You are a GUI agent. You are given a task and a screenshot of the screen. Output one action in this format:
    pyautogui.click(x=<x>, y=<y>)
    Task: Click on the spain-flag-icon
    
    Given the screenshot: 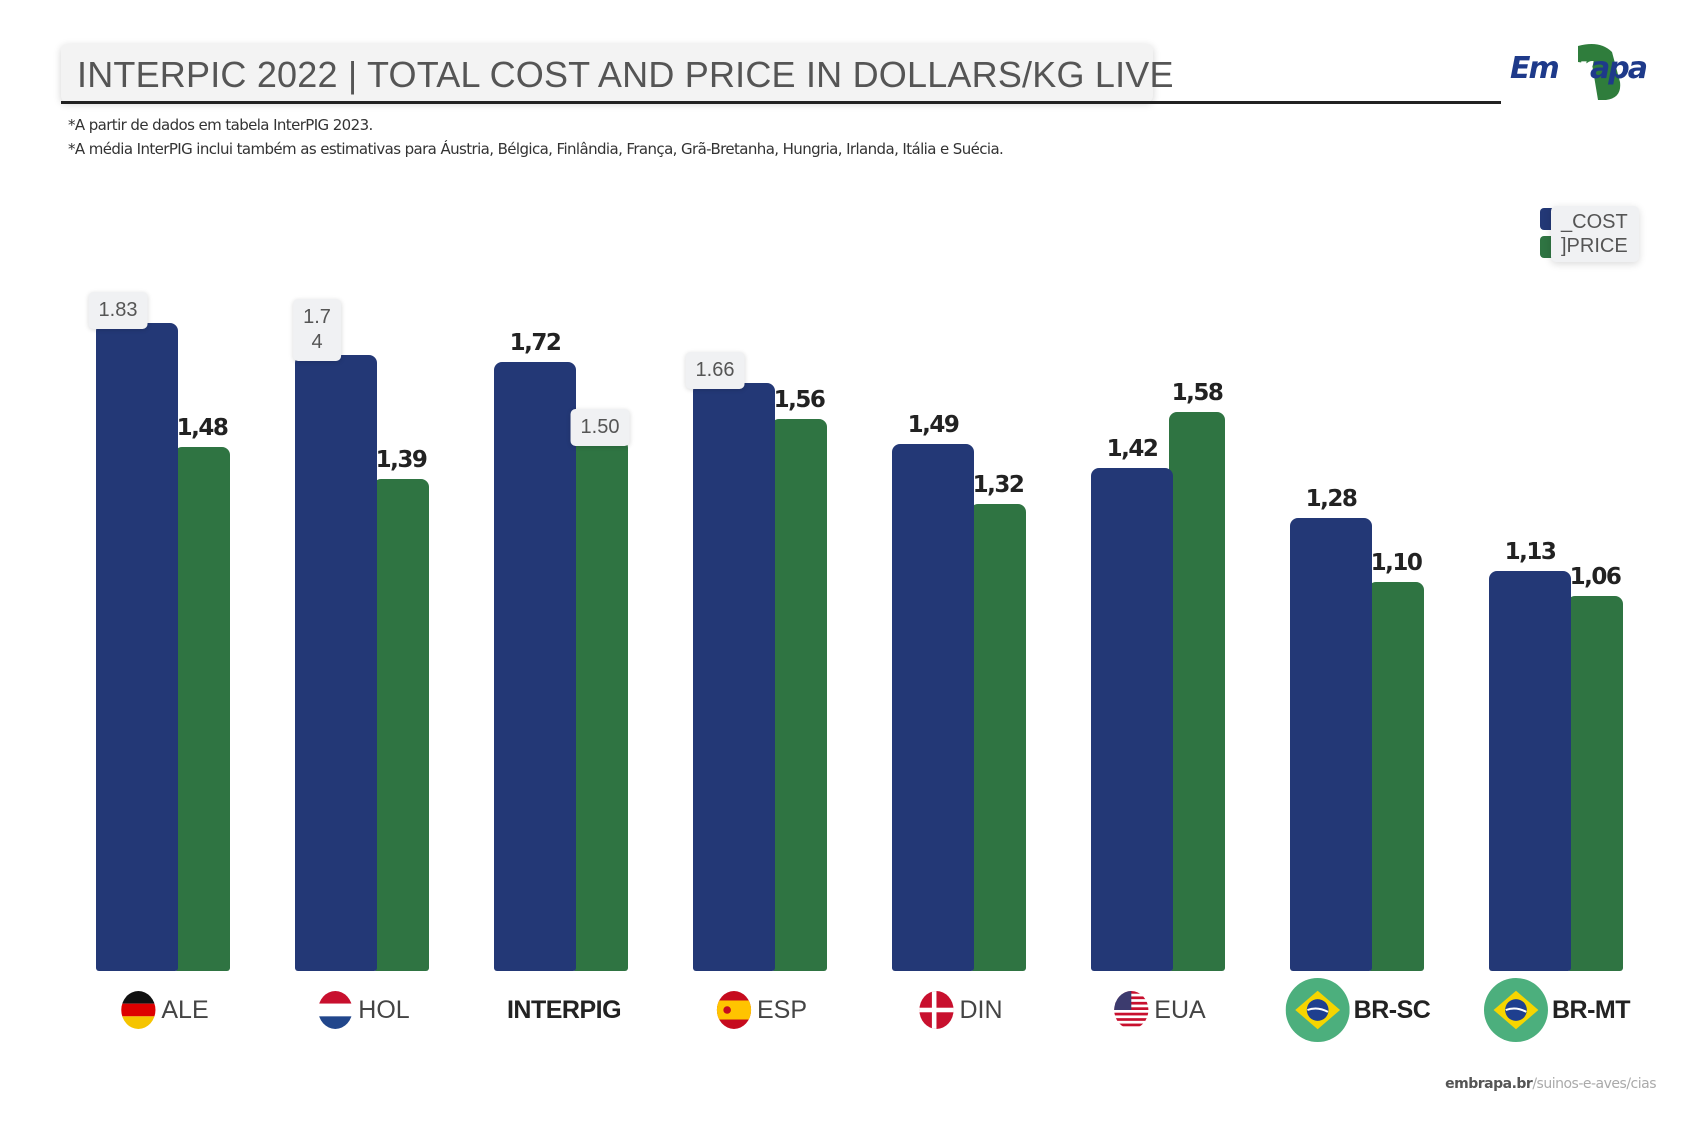 What is the action you would take?
    pyautogui.click(x=734, y=1010)
    